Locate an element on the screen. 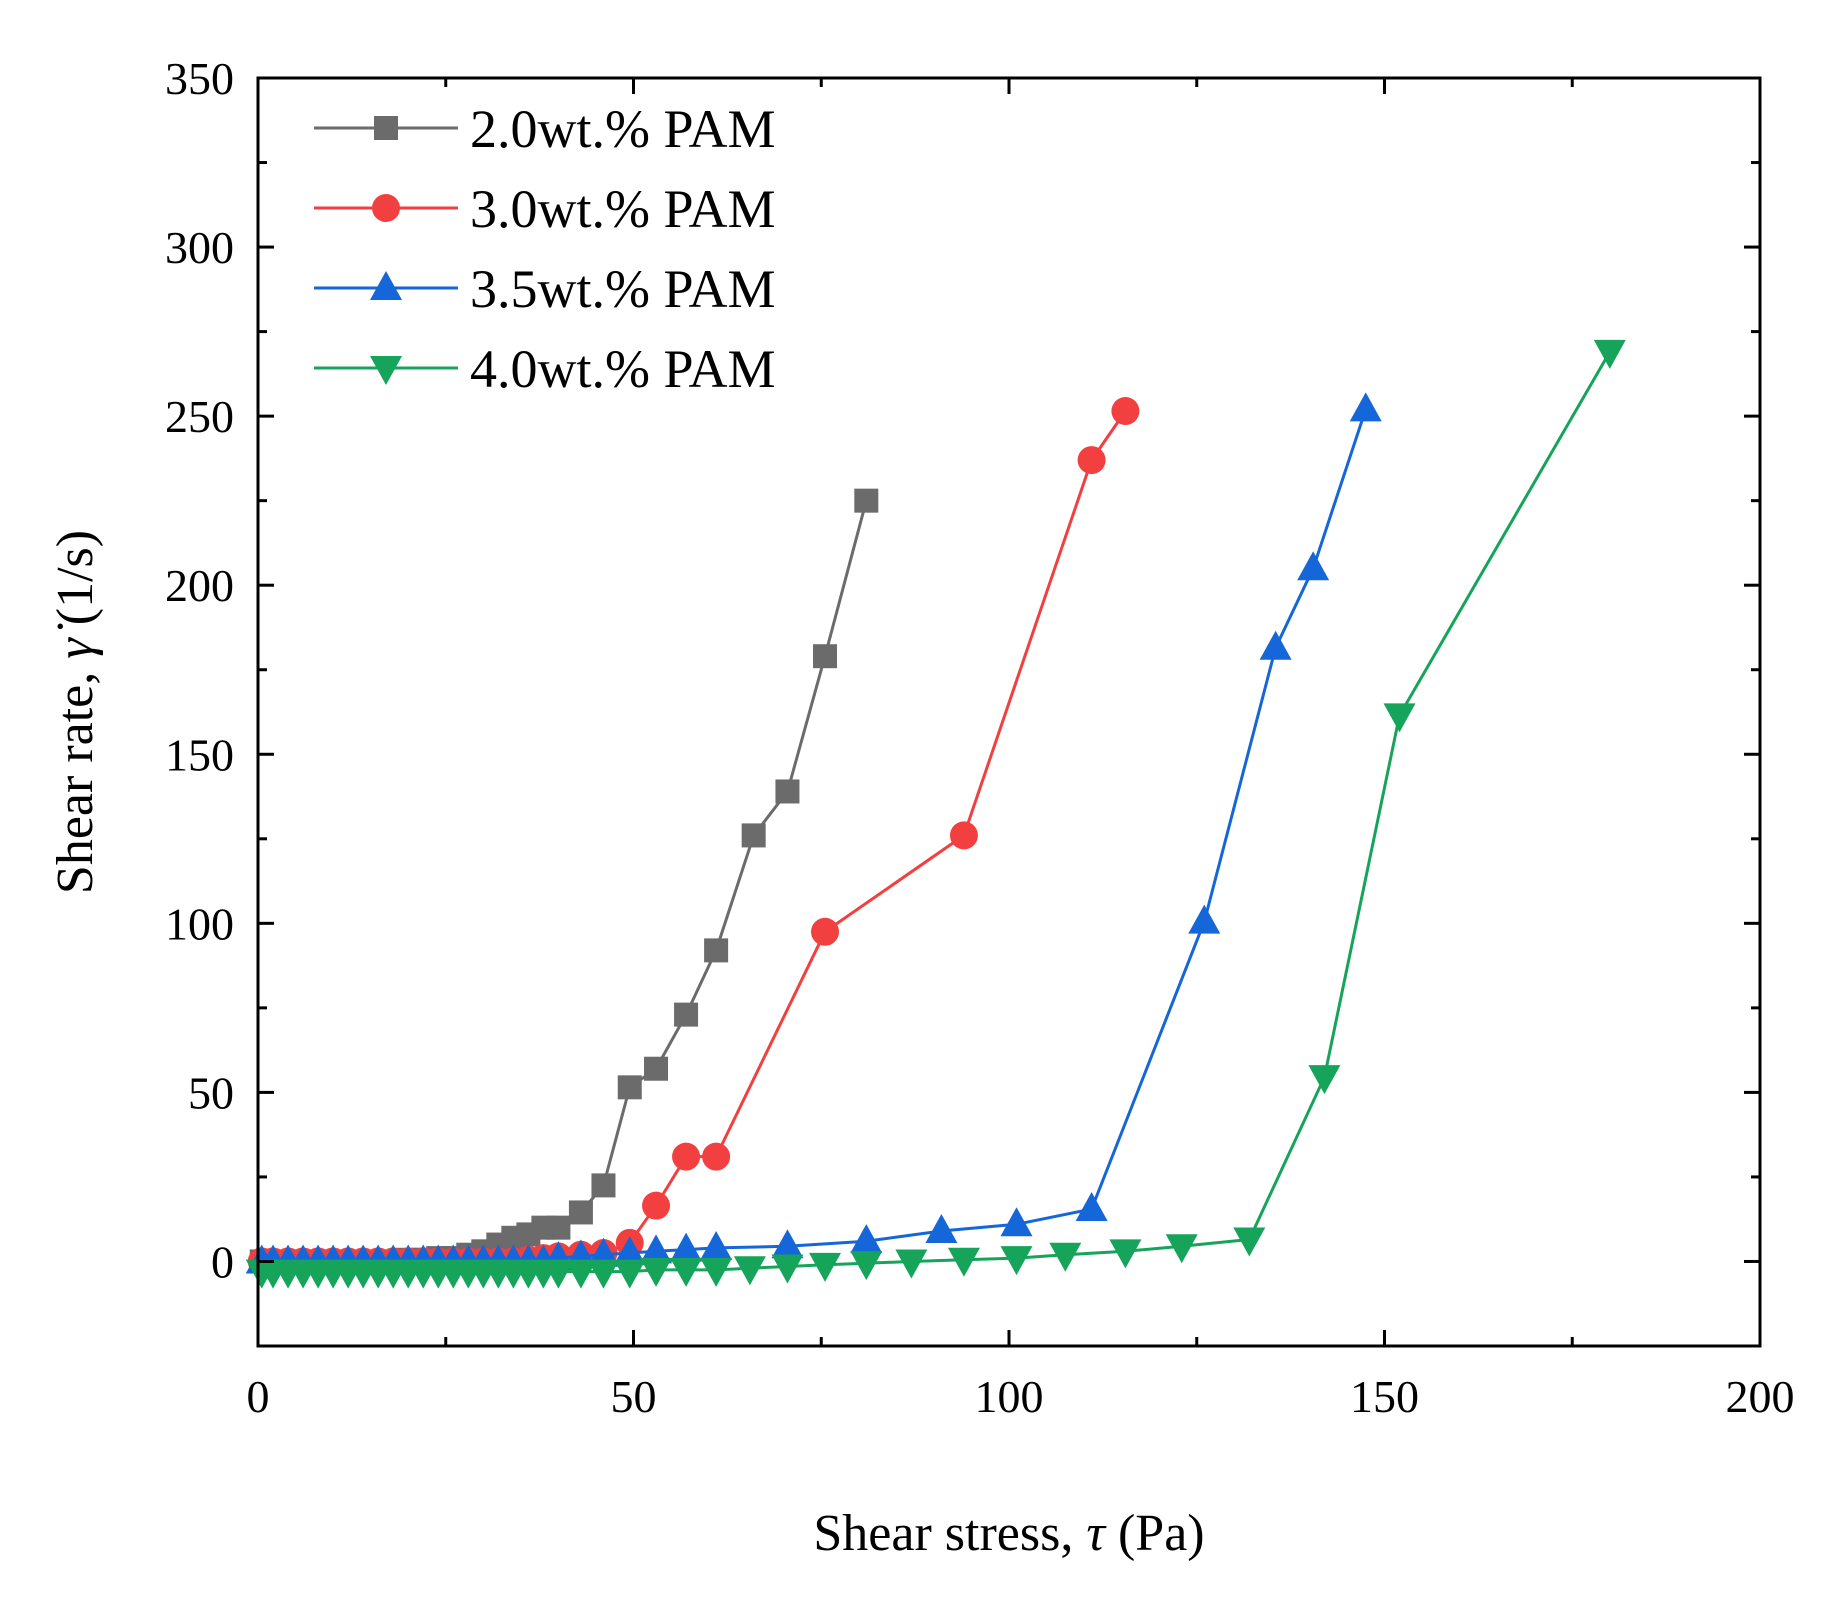 Image resolution: width=1828 pixels, height=1604 pixels. y-tick-label: 150 is located at coordinates (199, 754).